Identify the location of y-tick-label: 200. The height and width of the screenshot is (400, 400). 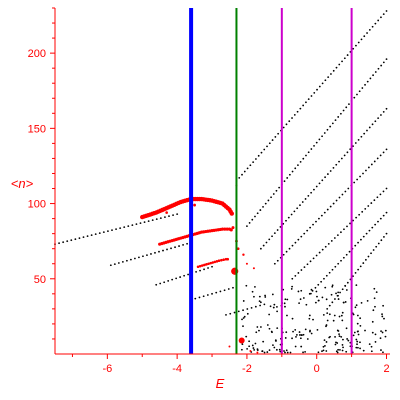
(37, 54).